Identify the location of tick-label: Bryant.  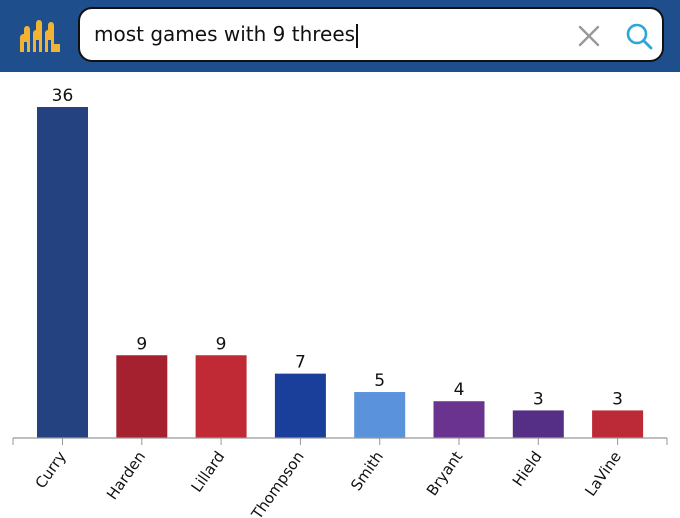
(444, 473).